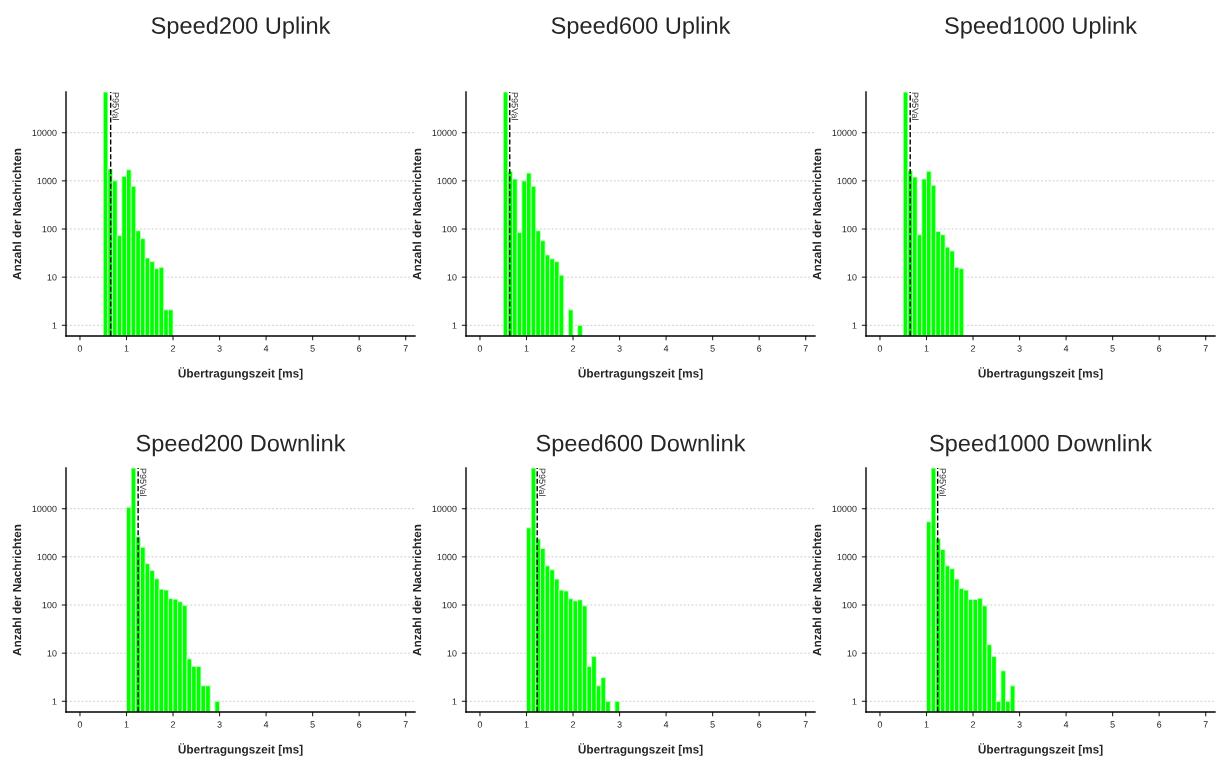  What do you see at coordinates (241, 27) in the screenshot?
I see `chart-title: Speed200 Uplink` at bounding box center [241, 27].